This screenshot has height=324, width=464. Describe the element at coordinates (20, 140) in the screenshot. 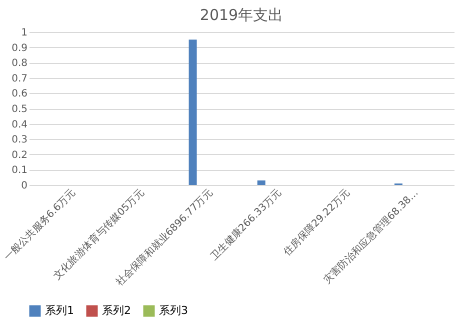

I see `y-tick-label: 0.3` at that location.